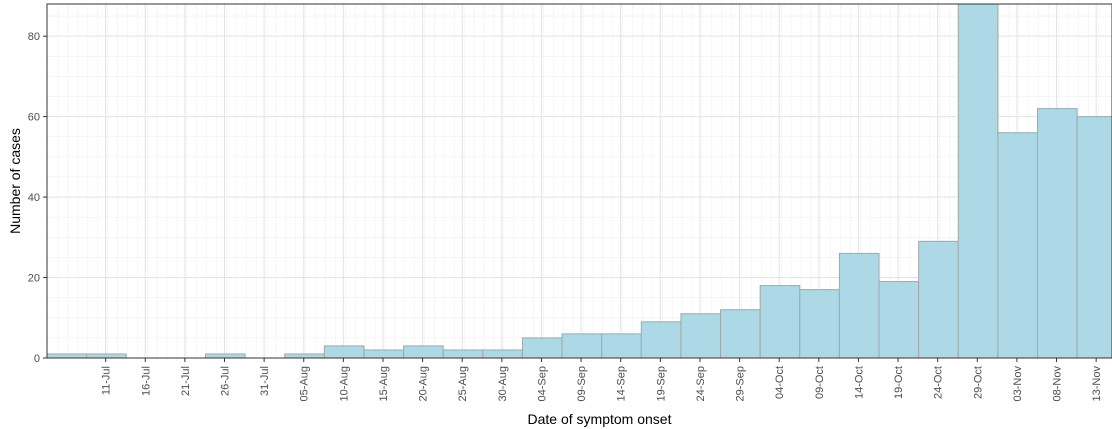 The width and height of the screenshot is (1112, 429). What do you see at coordinates (226, 381) in the screenshot?
I see `x-tick-label: 26-Jul` at bounding box center [226, 381].